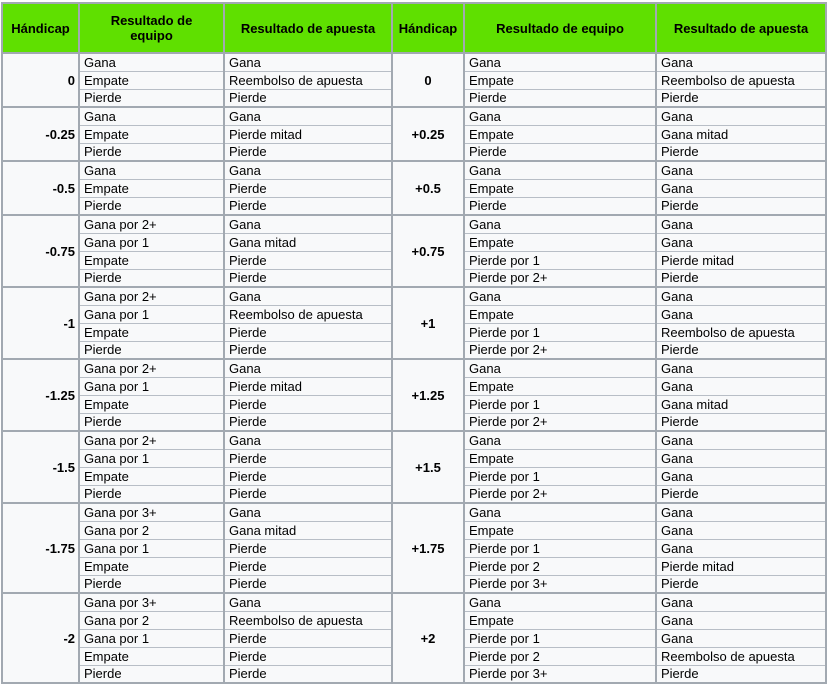 The height and width of the screenshot is (686, 827). Describe the element at coordinates (151, 440) in the screenshot. I see `team-result-cell: Gana por 2+` at that location.